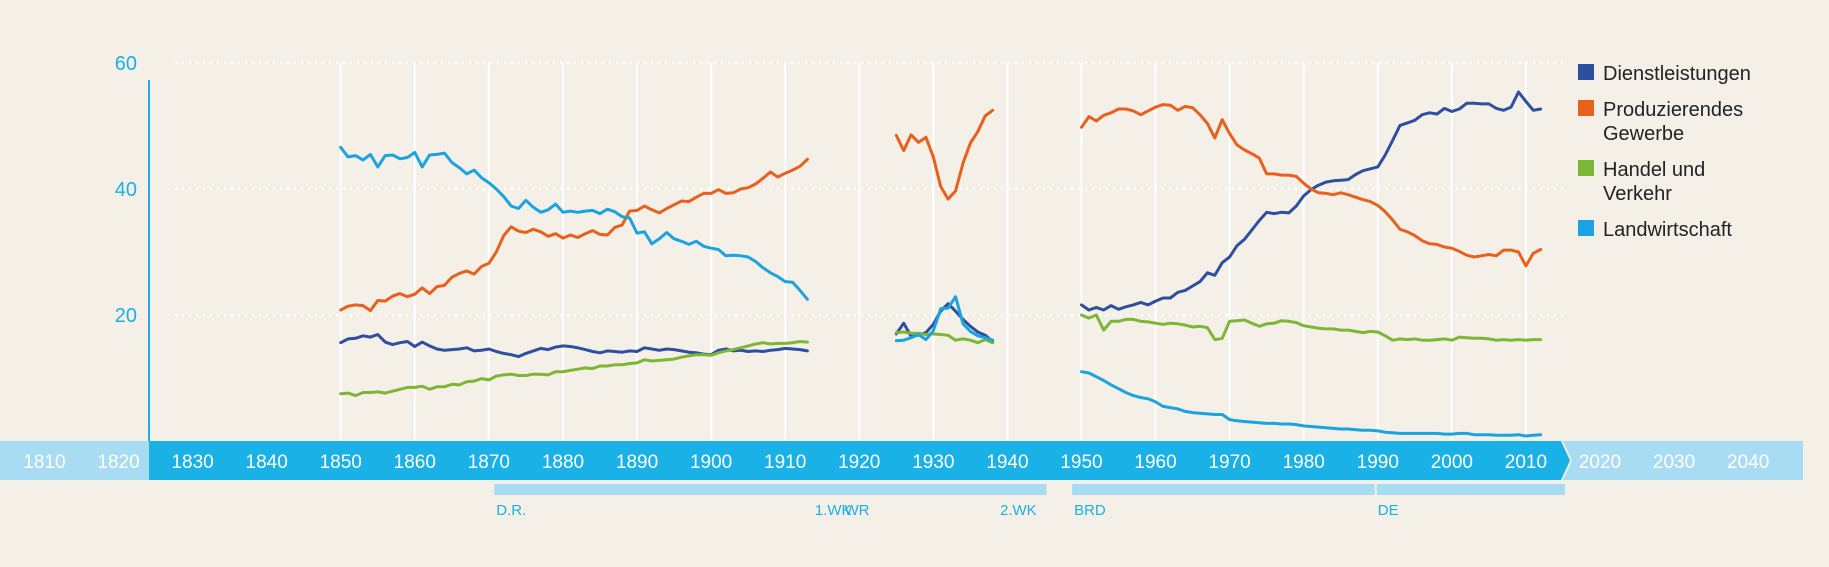 Image resolution: width=1829 pixels, height=567 pixels. I want to click on x-tick-label: 2020, so click(1600, 462).